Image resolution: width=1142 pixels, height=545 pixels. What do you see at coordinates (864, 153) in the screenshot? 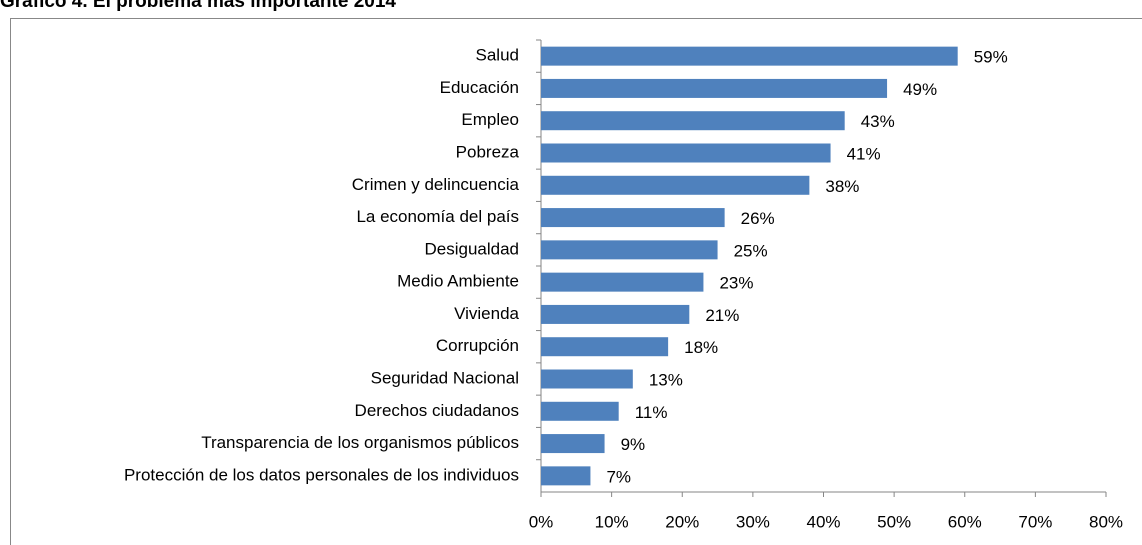
I see `value-label: 41%` at bounding box center [864, 153].